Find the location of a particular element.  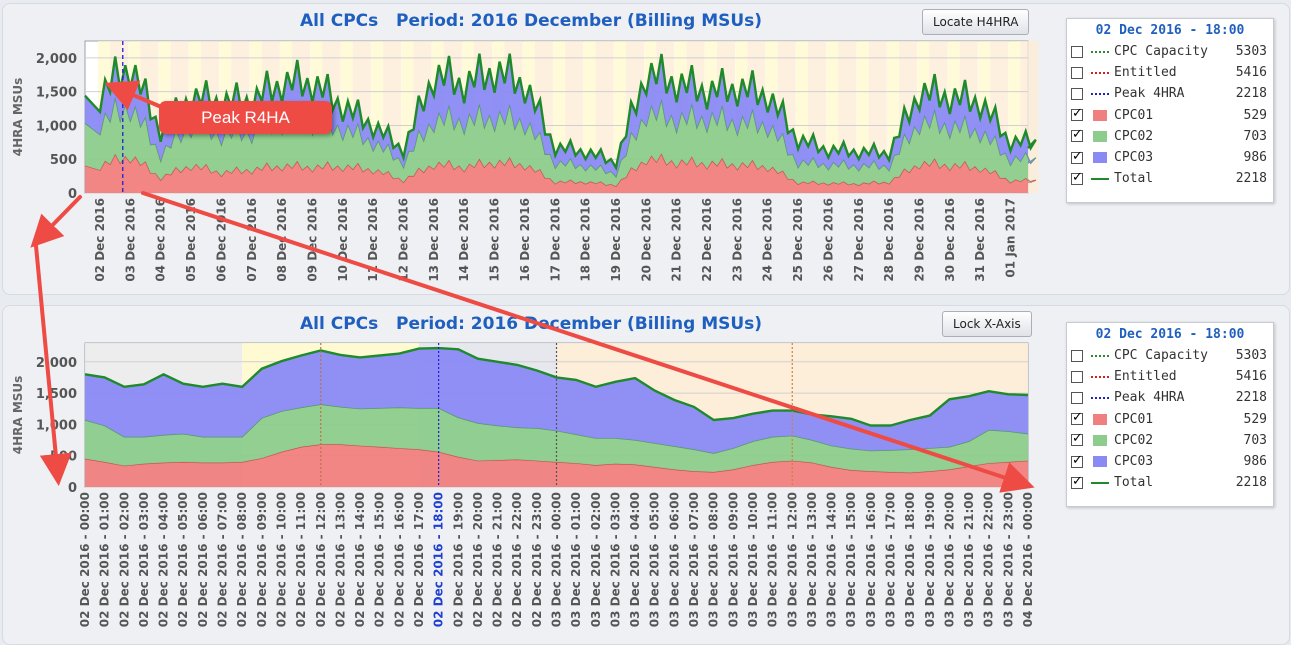

x-tick-label: 02 Dec 2016 is located at coordinates (100, 240).